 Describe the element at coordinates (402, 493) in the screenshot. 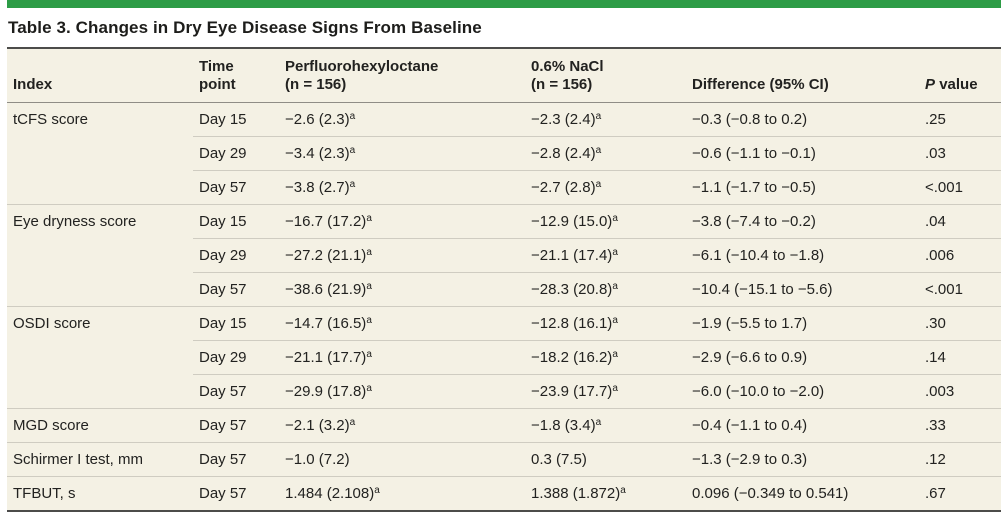

I see `perfluorohexyloctane-cell: 1.484 (2.108)a` at that location.